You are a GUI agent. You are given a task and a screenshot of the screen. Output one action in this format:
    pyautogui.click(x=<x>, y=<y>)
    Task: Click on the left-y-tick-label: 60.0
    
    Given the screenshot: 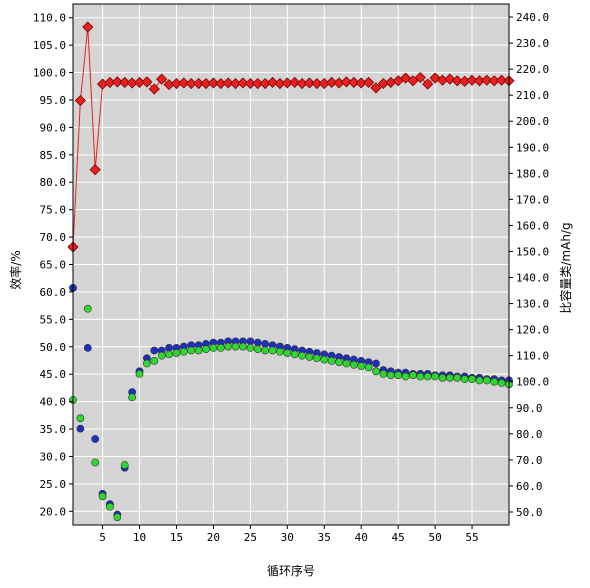 What is the action you would take?
    pyautogui.click(x=53, y=292)
    